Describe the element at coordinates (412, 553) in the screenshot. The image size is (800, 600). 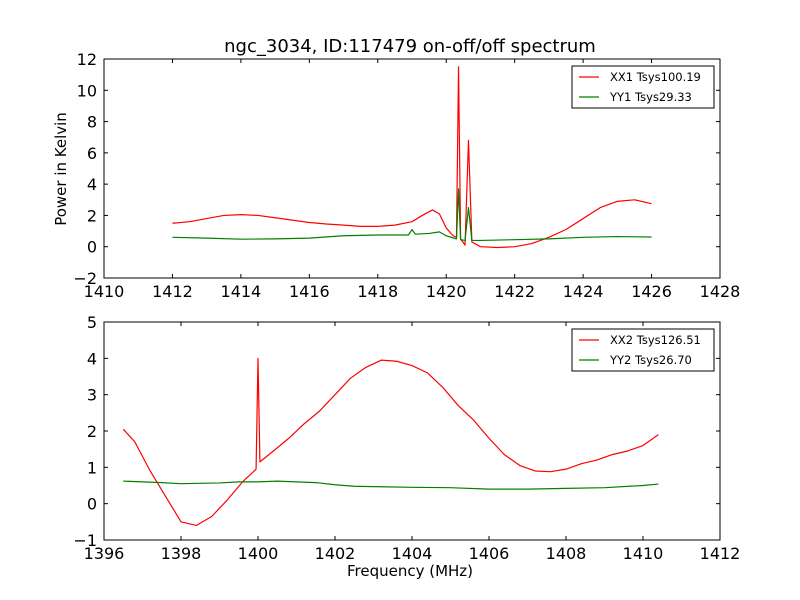
I see `x-tick-label: 1404` at that location.